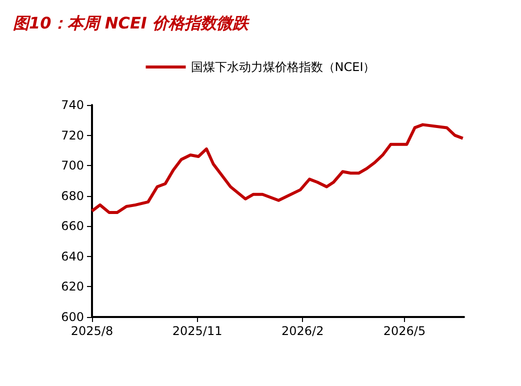  I want to click on chart-title: 图10：本周 NCEI 价格指数微跌, so click(131, 23).